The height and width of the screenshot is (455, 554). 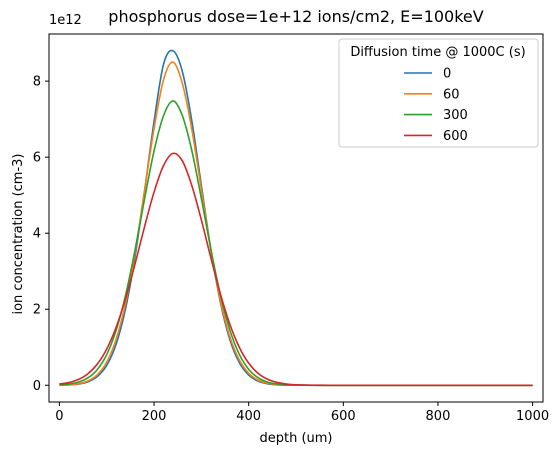 What do you see at coordinates (37, 310) in the screenshot?
I see `y-tick-label: 2` at bounding box center [37, 310].